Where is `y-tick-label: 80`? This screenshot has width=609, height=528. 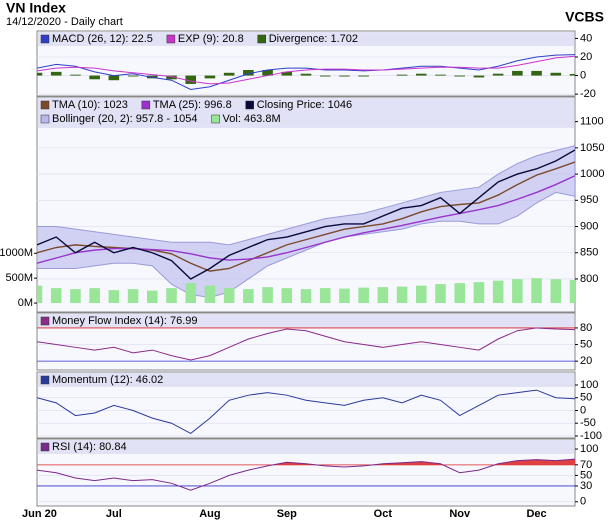
y-tick-label: 80 is located at coordinates (586, 328).